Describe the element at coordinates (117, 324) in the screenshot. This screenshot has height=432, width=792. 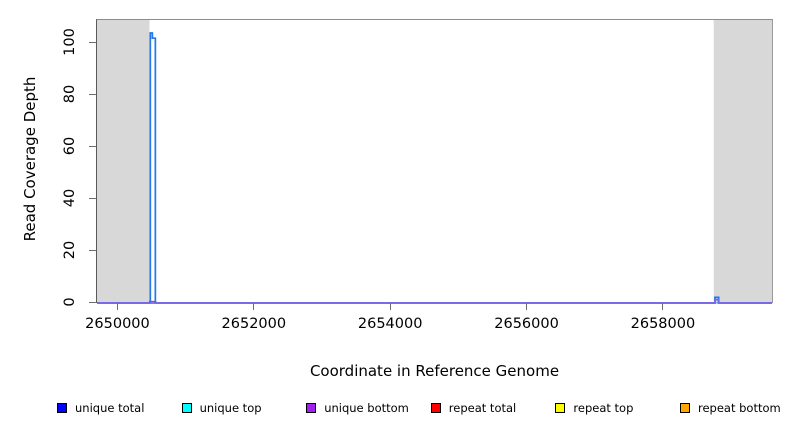
I see `x-axis-tick-label: 2650000` at that location.